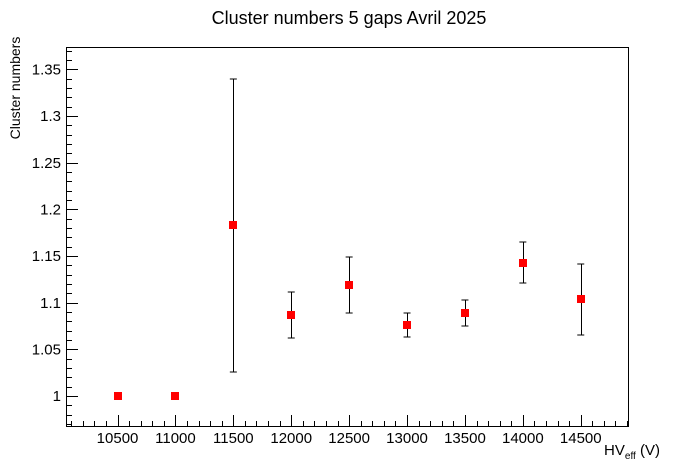 The height and width of the screenshot is (476, 698). What do you see at coordinates (630, 456) in the screenshot?
I see `x-axis-title-sub: eff` at bounding box center [630, 456].